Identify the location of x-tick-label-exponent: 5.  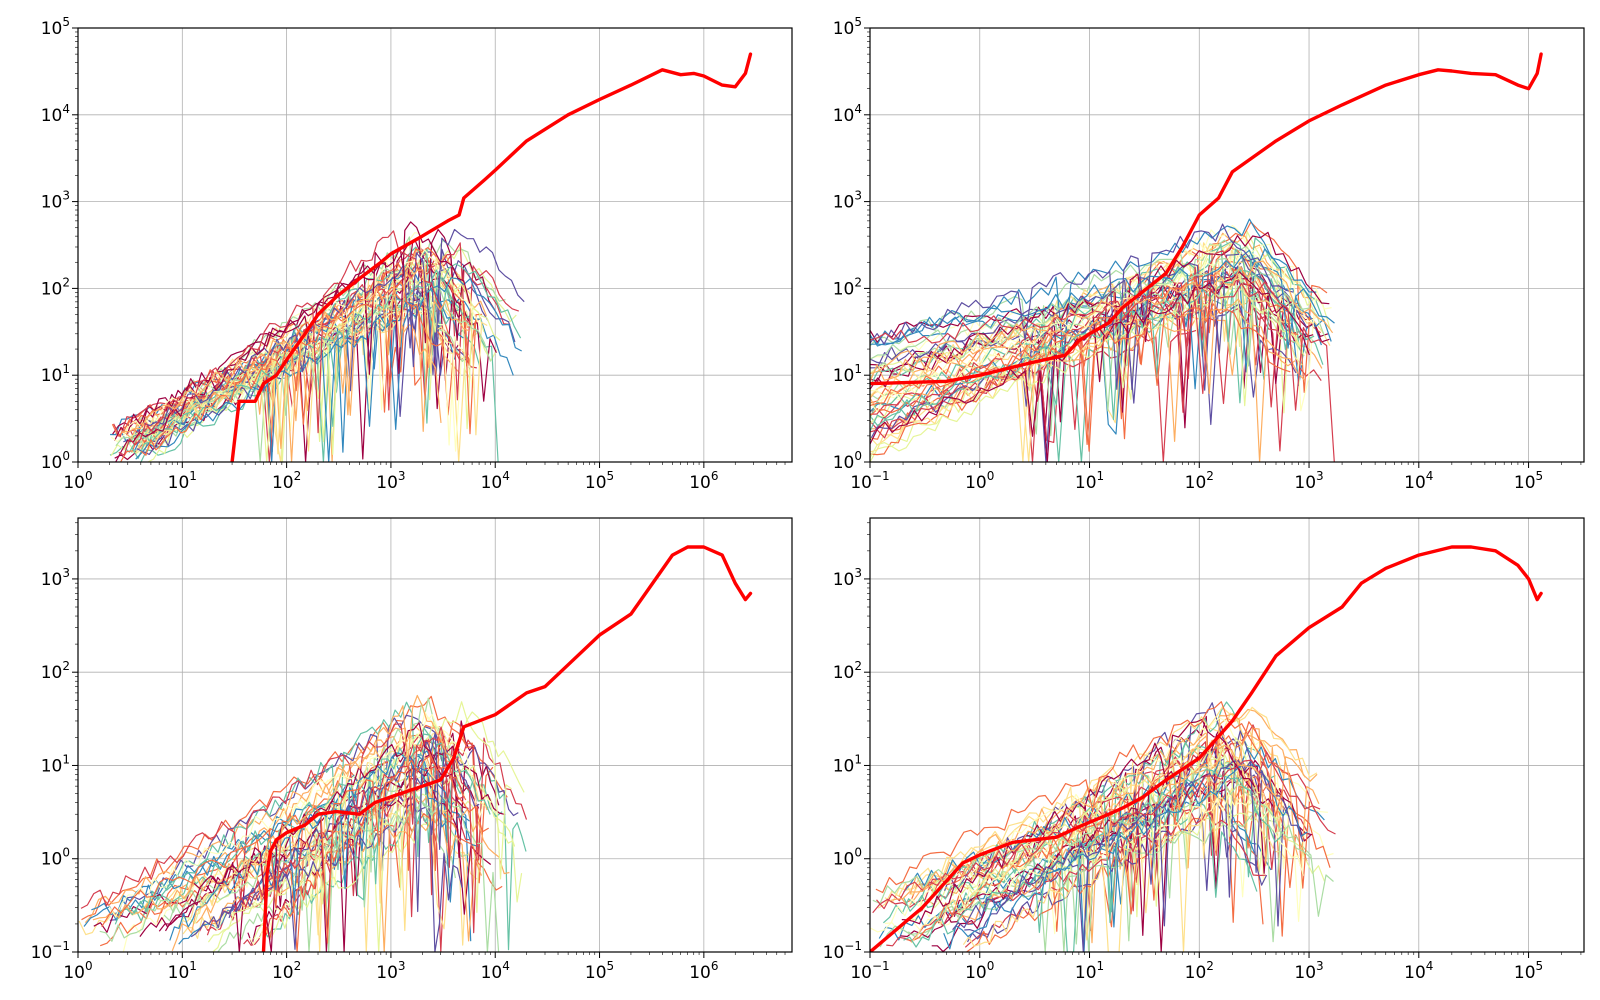
(611, 966).